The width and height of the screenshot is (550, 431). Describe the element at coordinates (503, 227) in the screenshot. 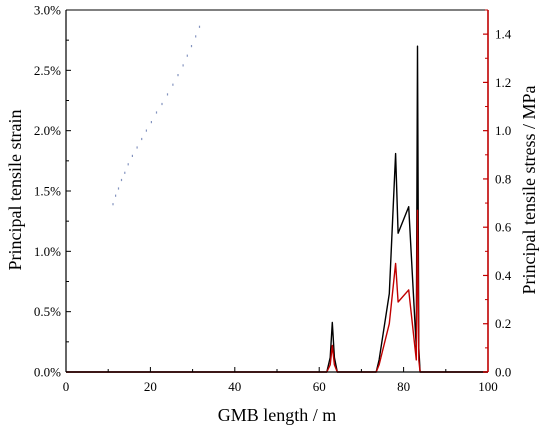

I see `right-tick-label: 0.6` at that location.